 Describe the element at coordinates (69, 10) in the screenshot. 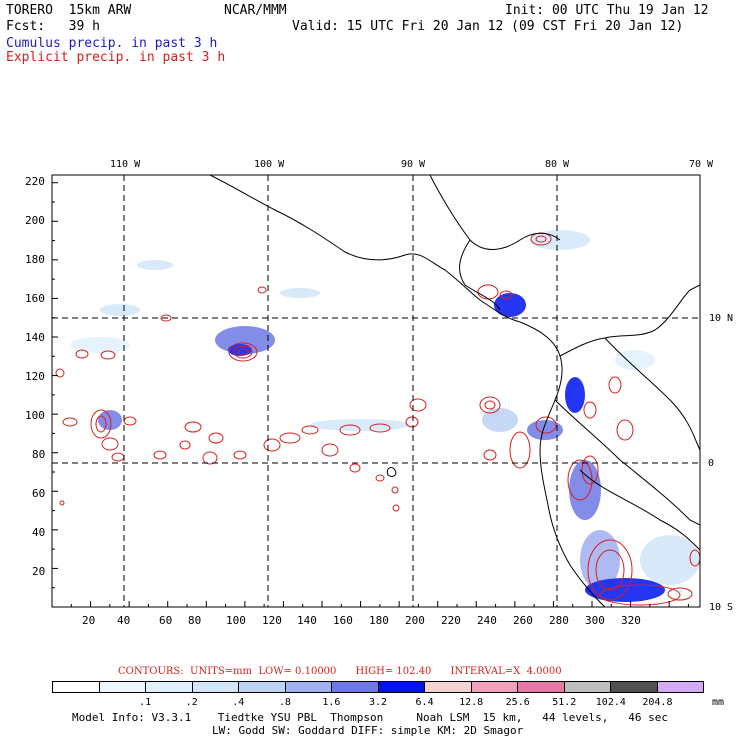

I see `model-title: TORERO 15km ARW` at that location.